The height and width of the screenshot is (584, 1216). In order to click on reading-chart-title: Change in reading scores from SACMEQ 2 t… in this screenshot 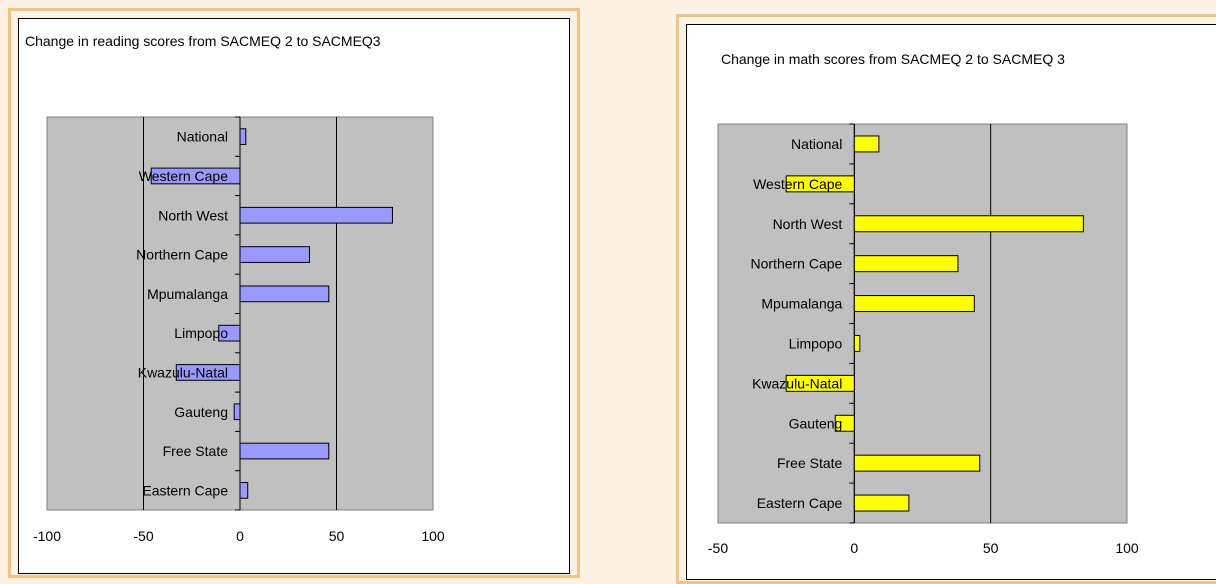, I will do `click(203, 41)`.